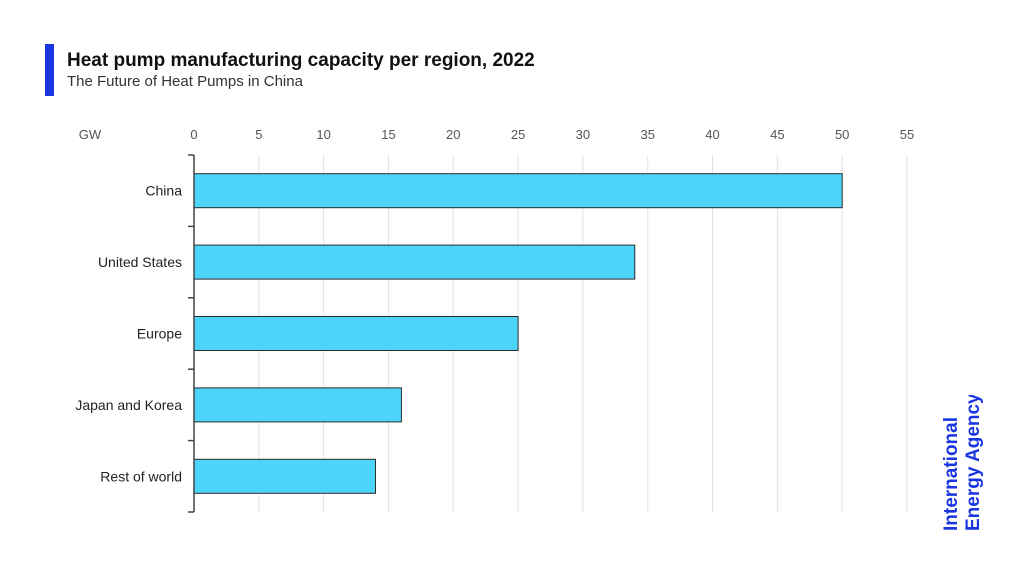 The width and height of the screenshot is (1024, 576). What do you see at coordinates (128, 405) in the screenshot?
I see `category-label: Japan and Korea` at bounding box center [128, 405].